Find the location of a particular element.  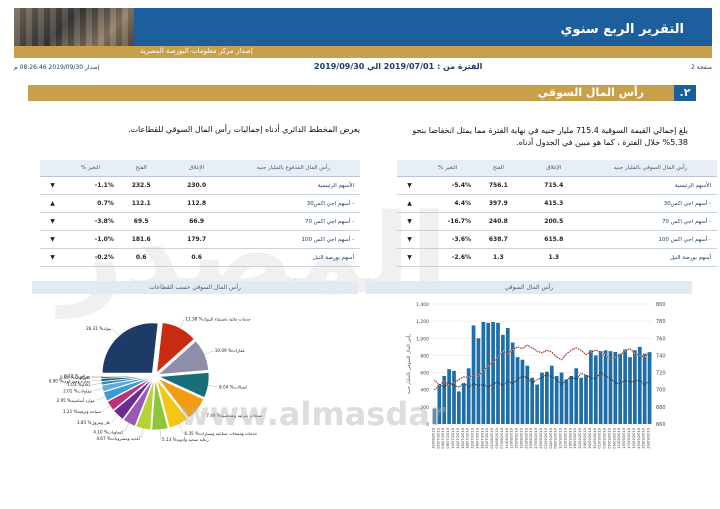

pie-slice-label: 3.85 %غاز وبترول is located at coordinates (94, 422).